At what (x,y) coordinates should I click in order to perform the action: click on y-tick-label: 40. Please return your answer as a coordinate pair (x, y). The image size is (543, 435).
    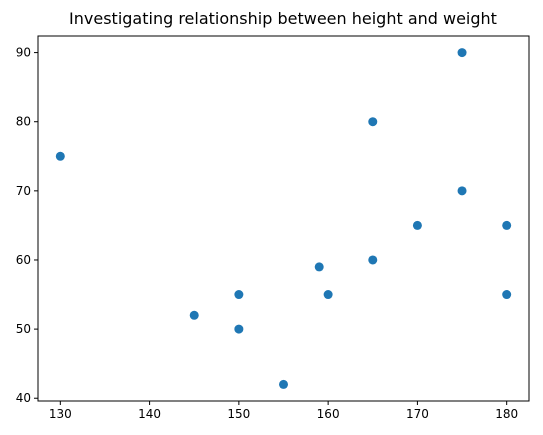
    Looking at the image, I should click on (23, 398).